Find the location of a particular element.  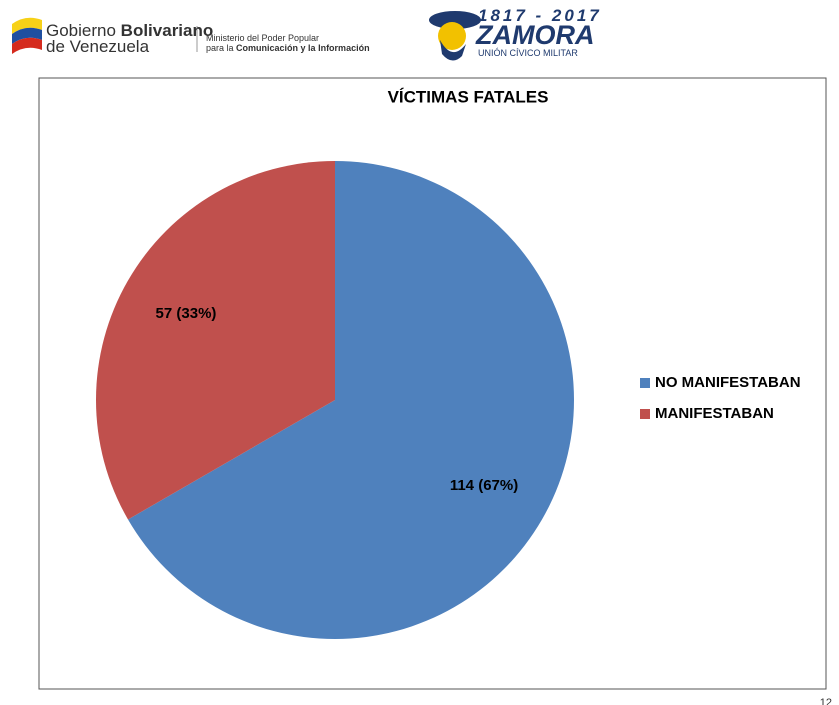

years: 1817 - 2017 is located at coordinates (540, 15).